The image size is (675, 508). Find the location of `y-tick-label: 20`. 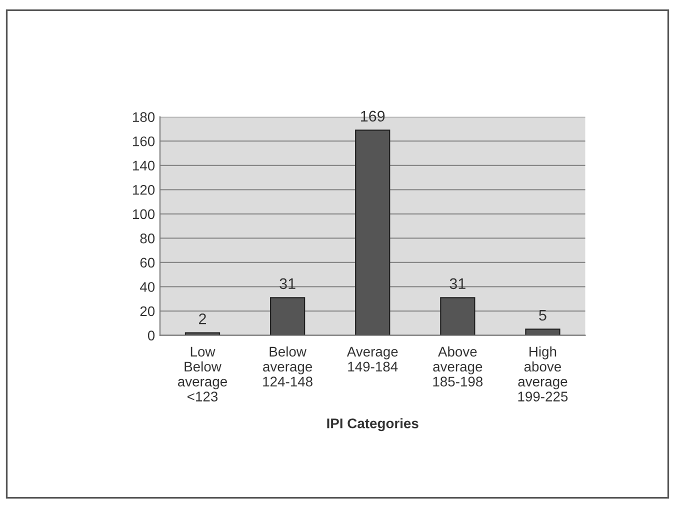

y-tick-label: 20 is located at coordinates (147, 311).